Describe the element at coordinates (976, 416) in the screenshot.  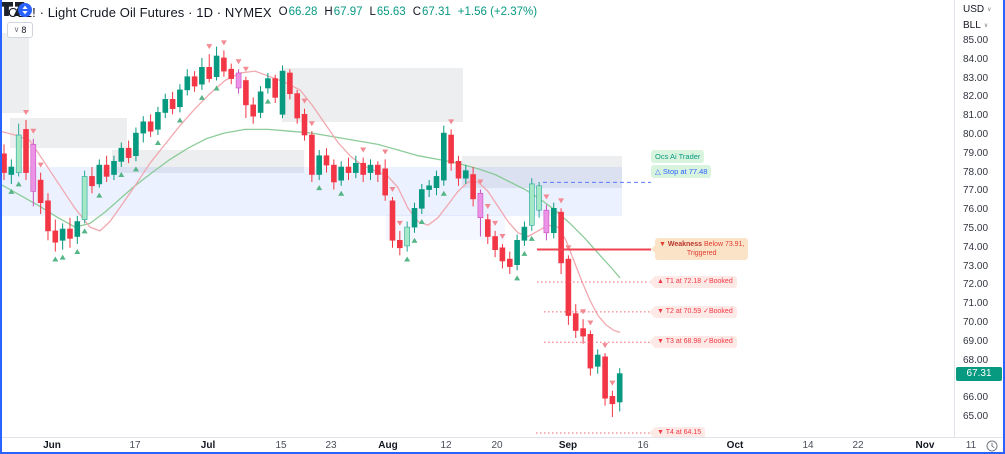
I see `price-tick: 65.00` at that location.